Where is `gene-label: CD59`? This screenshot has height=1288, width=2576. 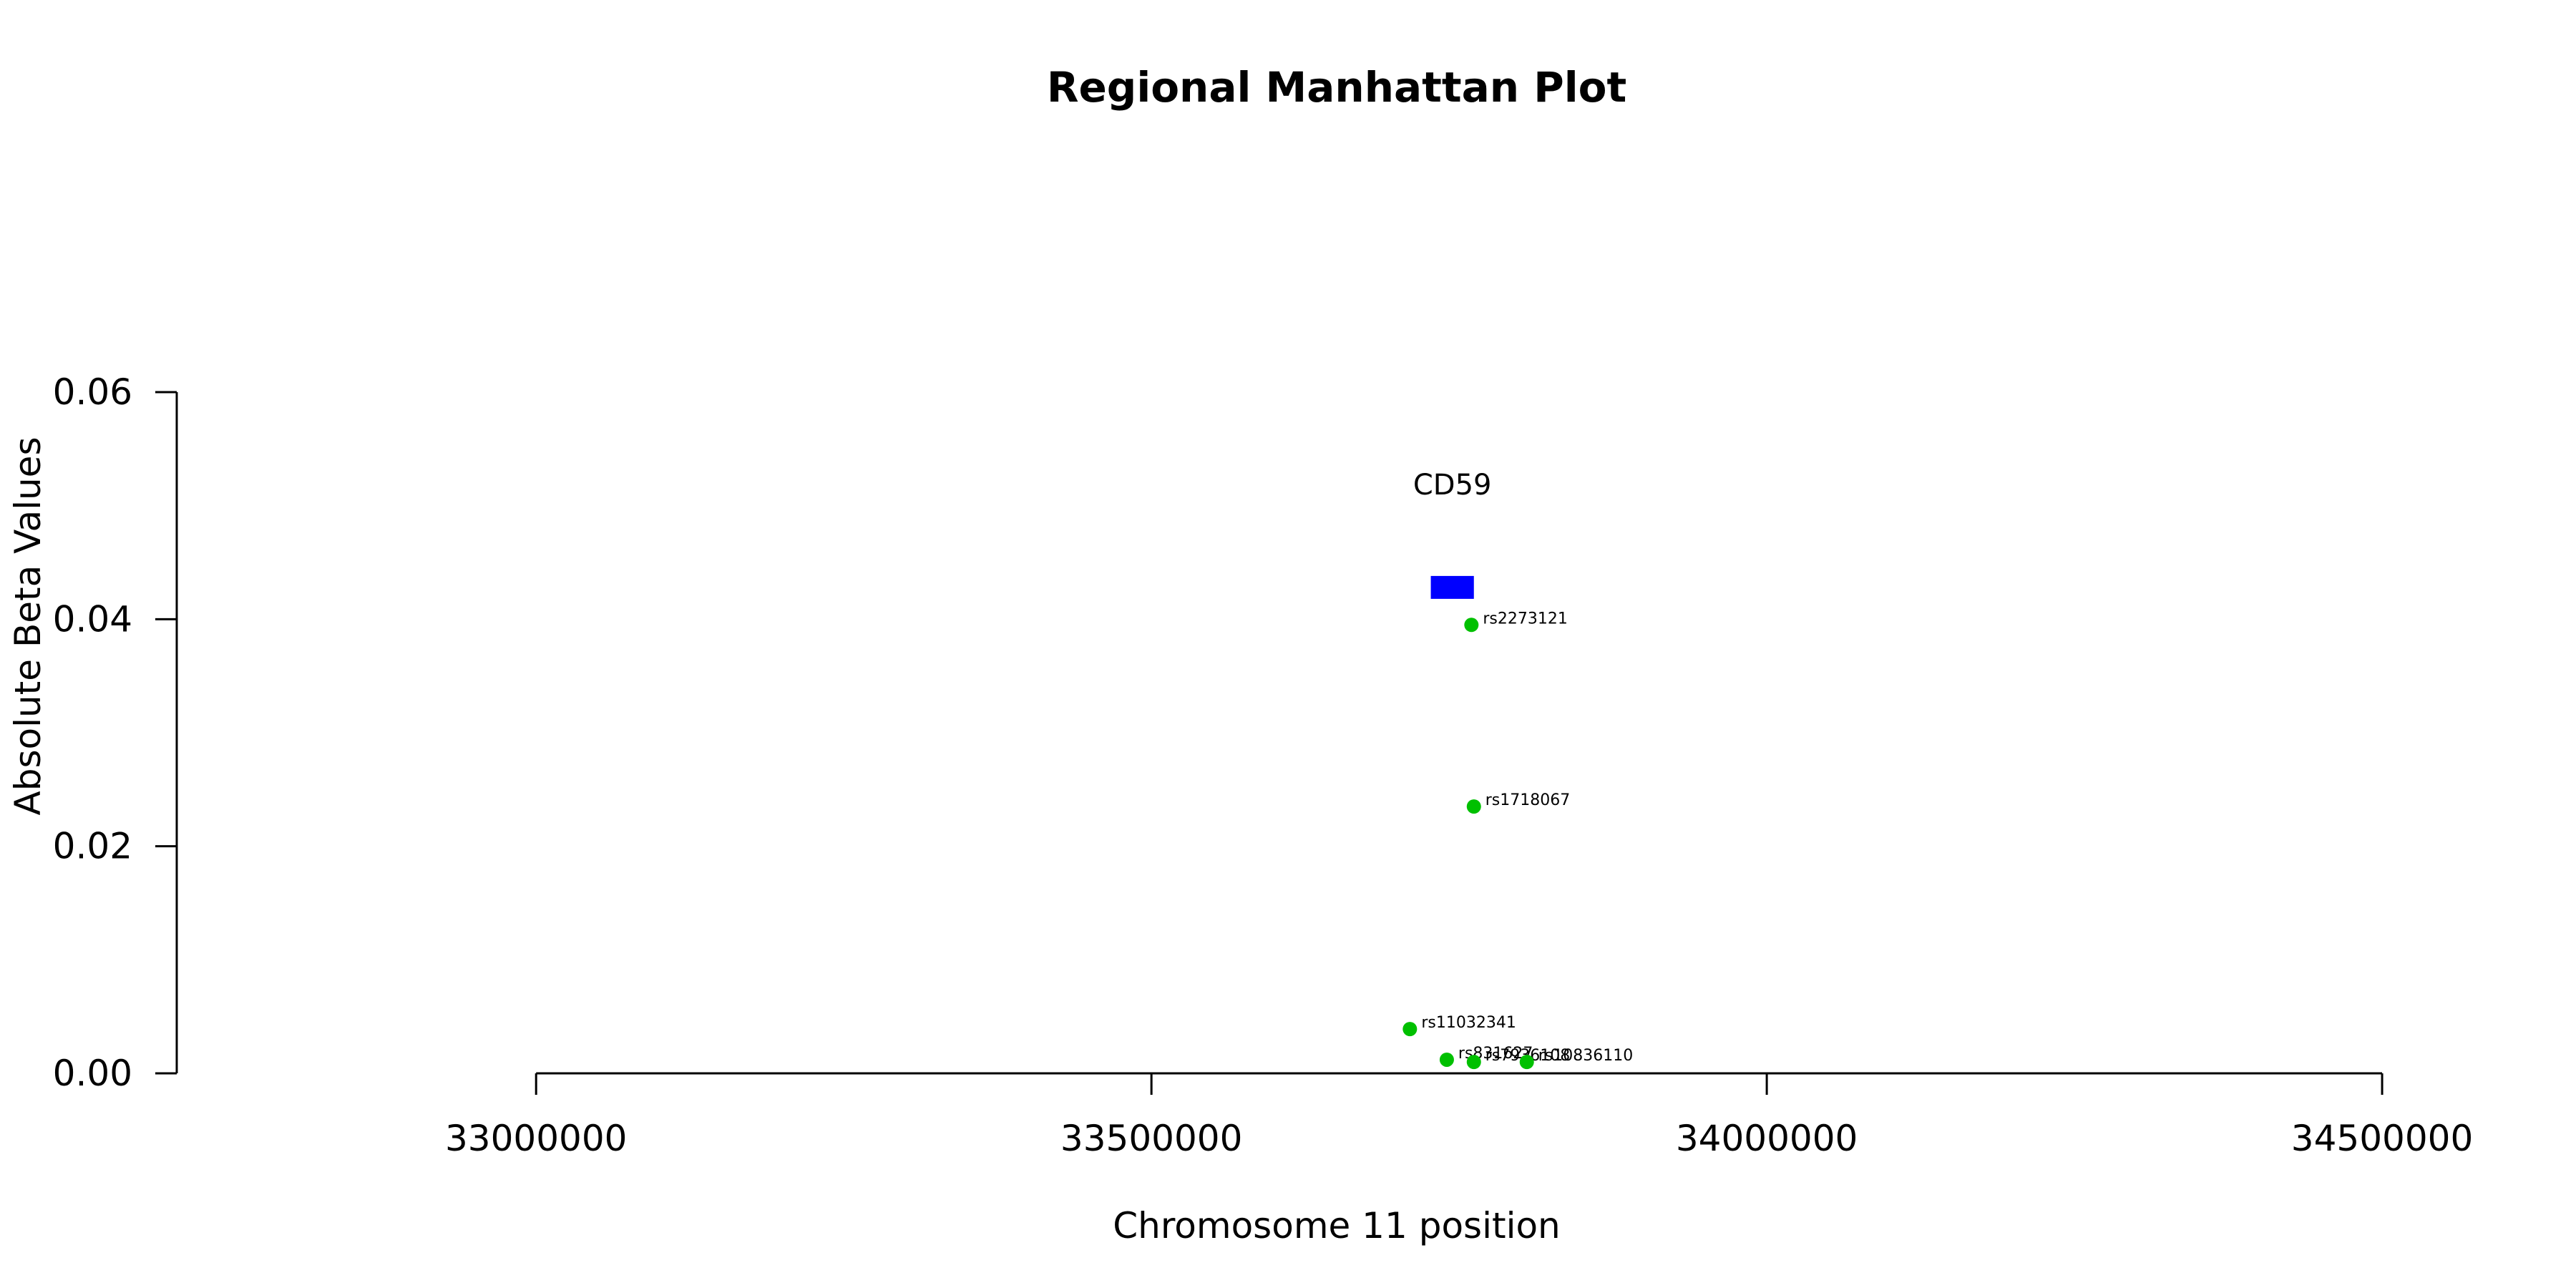 gene-label: CD59 is located at coordinates (1452, 485).